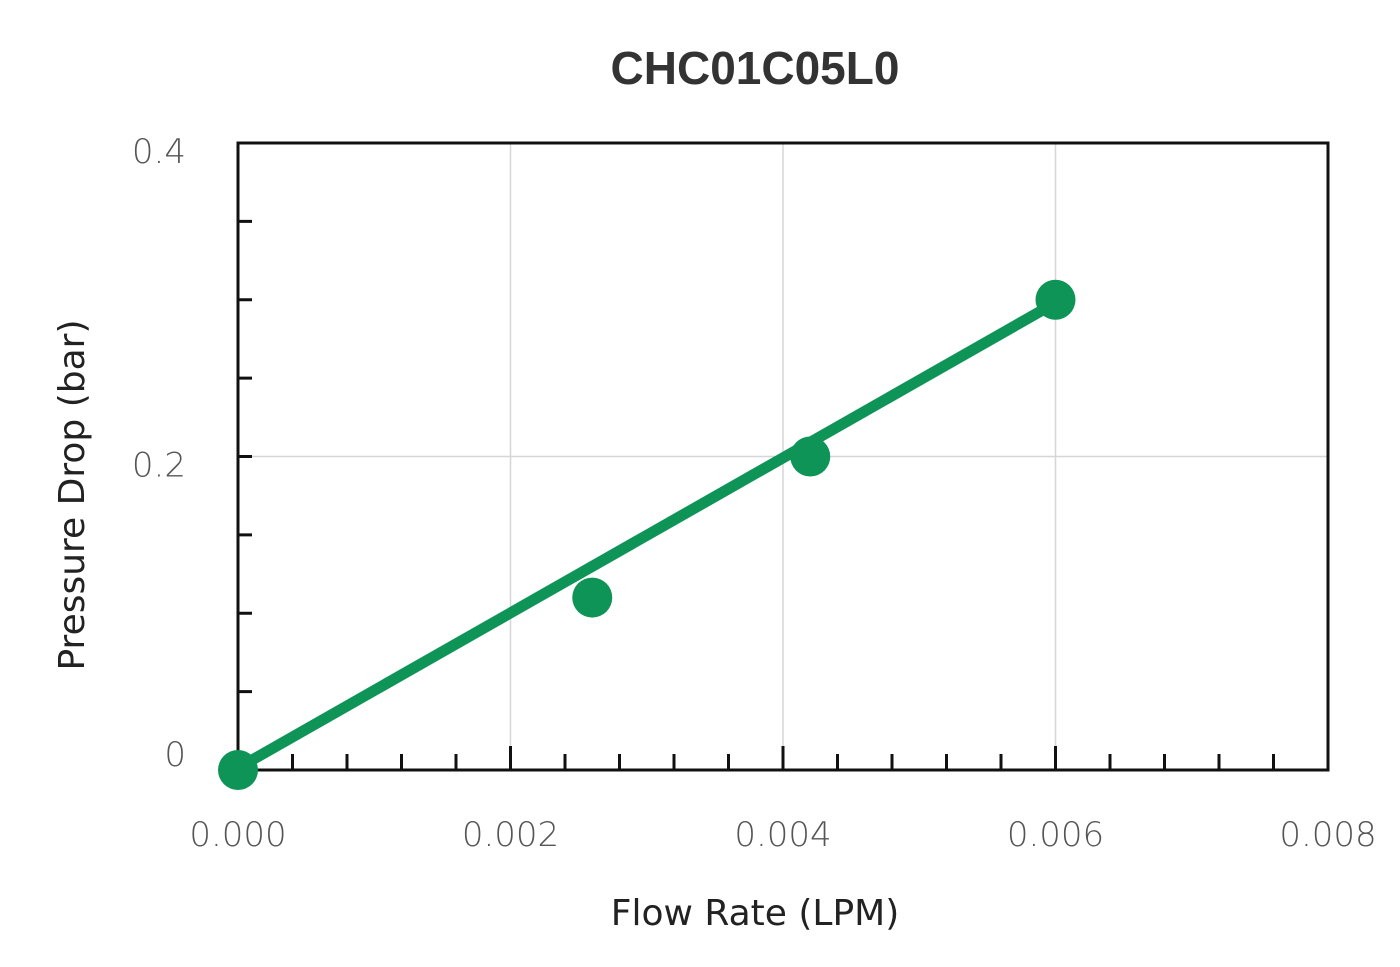  I want to click on x-tick-label: 0.002, so click(510, 835).